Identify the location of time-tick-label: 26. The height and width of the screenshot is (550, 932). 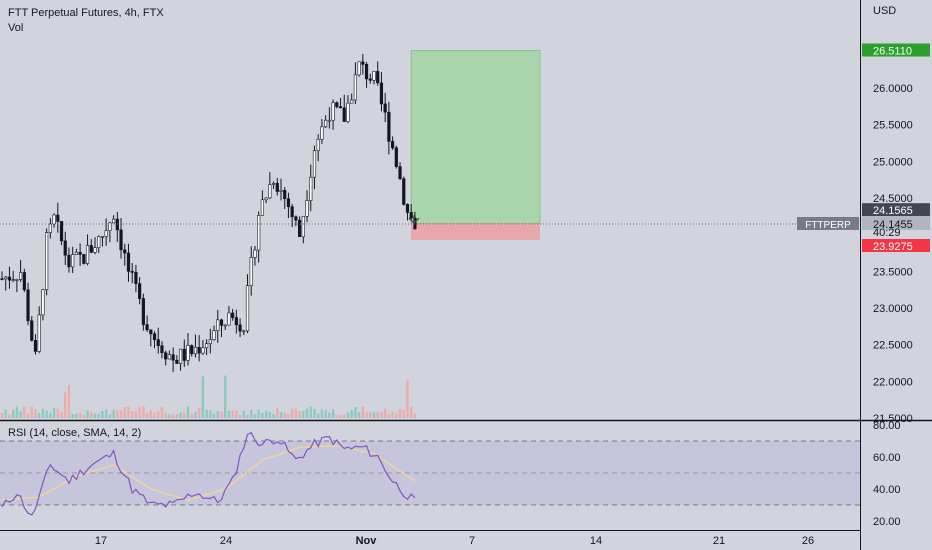
(808, 541).